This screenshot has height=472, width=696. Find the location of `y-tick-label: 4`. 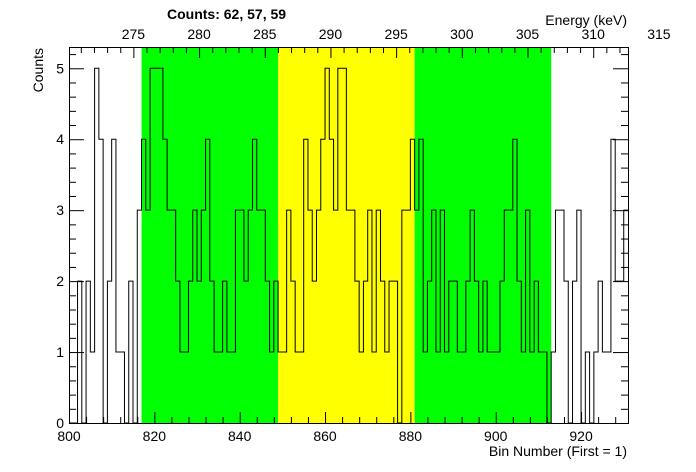

y-tick-label: 4 is located at coordinates (60, 139).